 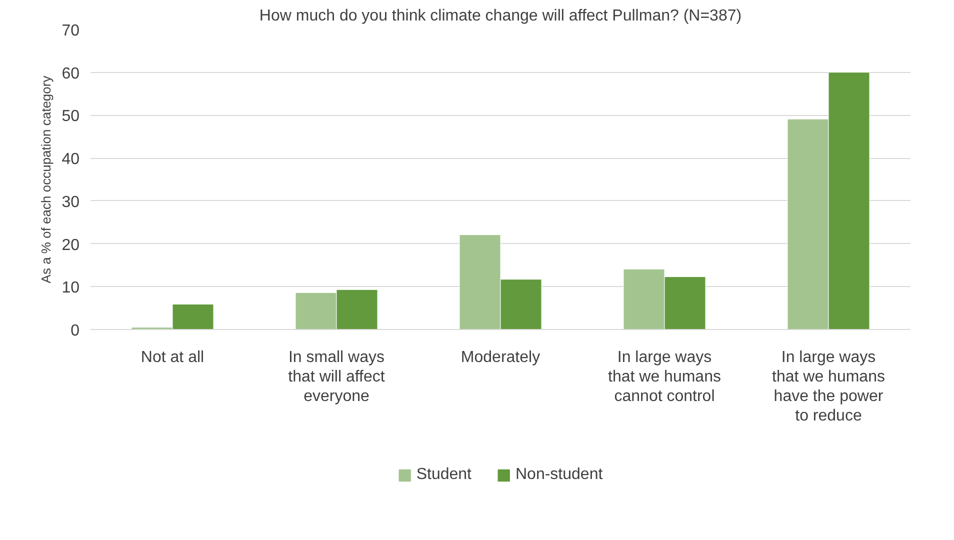 What do you see at coordinates (559, 475) in the screenshot?
I see `legend-label: Non-student` at bounding box center [559, 475].